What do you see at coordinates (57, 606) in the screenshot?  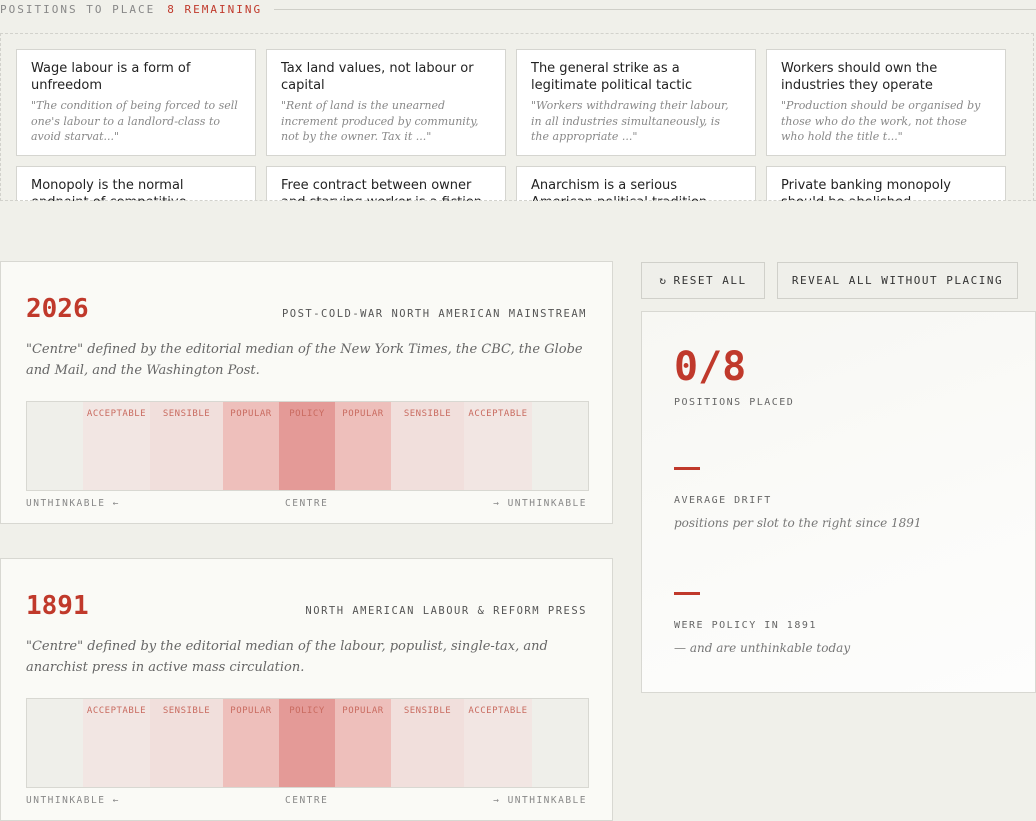 I see `era-year: 1891` at bounding box center [57, 606].